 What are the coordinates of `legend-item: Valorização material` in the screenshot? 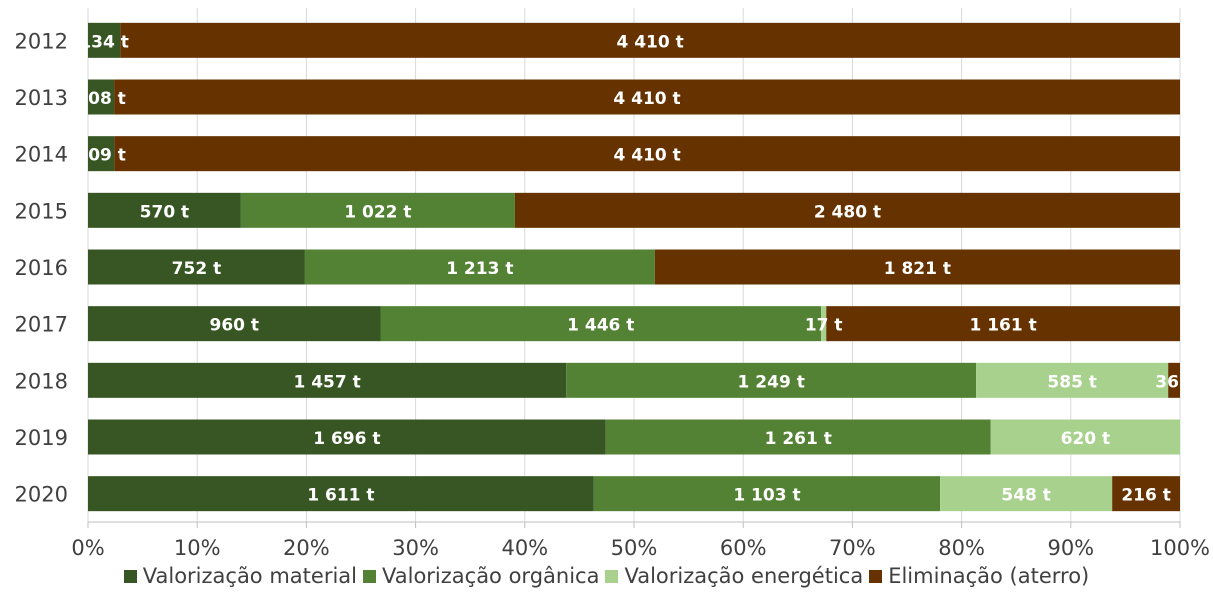 It's located at (240, 576).